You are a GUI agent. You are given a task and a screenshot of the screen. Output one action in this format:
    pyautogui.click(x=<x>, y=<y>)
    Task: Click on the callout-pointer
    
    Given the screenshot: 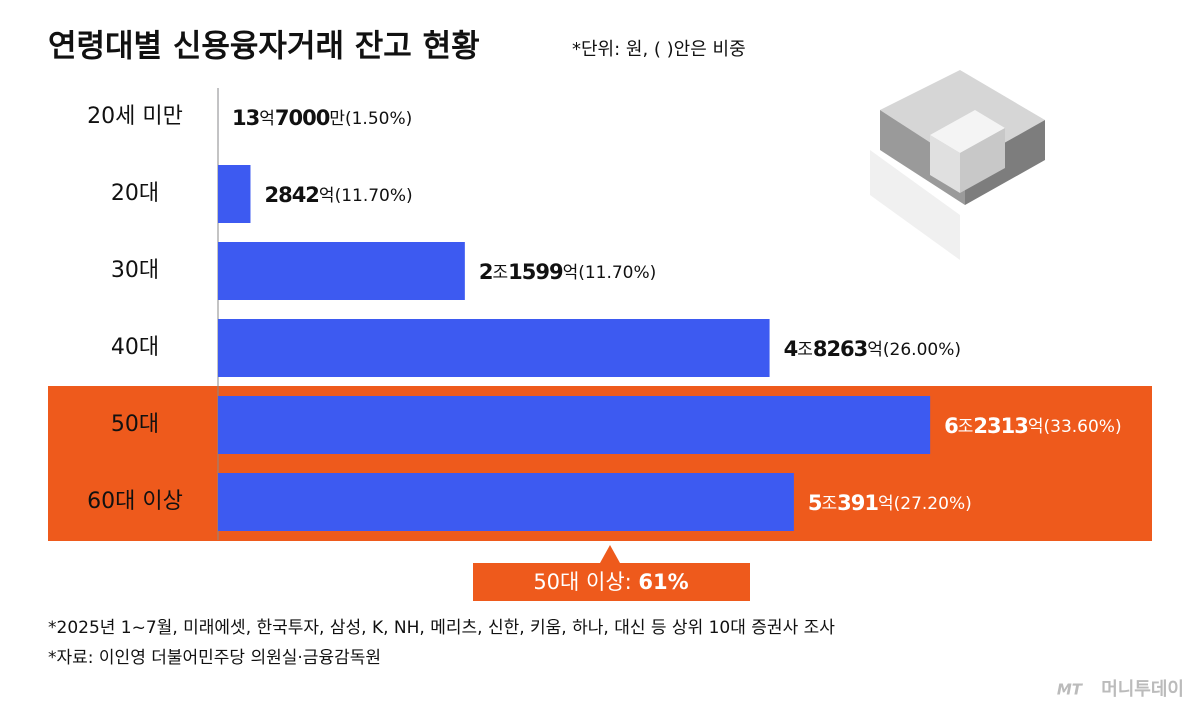 What is the action you would take?
    pyautogui.click(x=610, y=554)
    